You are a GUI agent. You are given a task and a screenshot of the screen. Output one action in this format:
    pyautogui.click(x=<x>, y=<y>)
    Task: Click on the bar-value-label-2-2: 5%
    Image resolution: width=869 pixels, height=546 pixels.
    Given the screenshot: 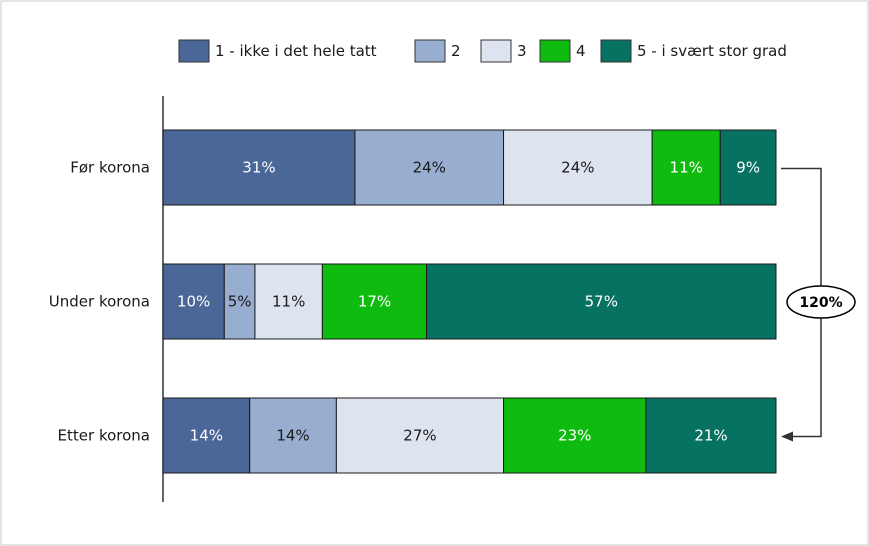 What is the action you would take?
    pyautogui.click(x=240, y=302)
    